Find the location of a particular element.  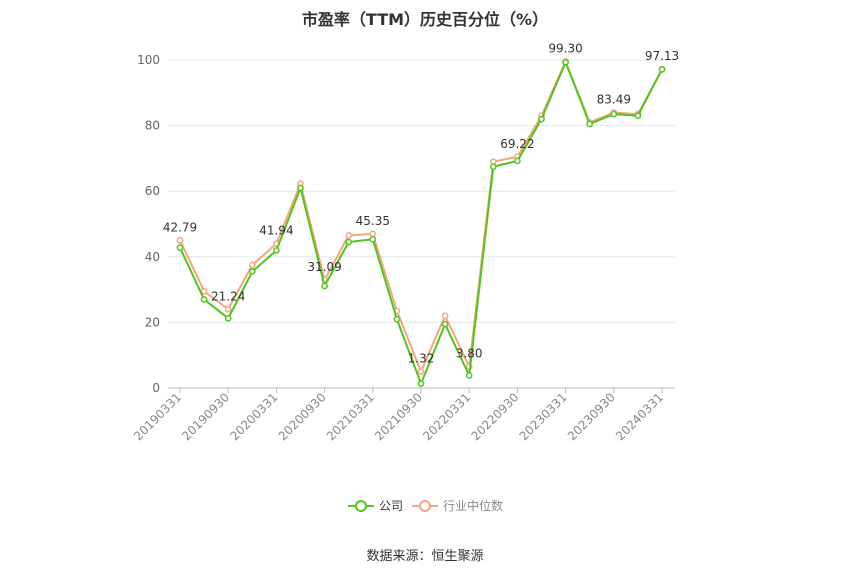

x-tick-label: 20210930 is located at coordinates (398, 416).